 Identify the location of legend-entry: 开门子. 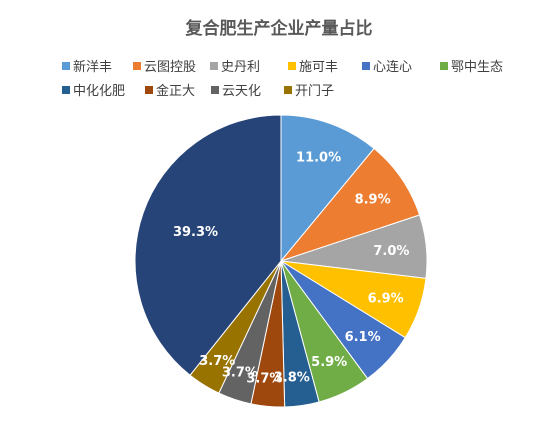
(314, 91).